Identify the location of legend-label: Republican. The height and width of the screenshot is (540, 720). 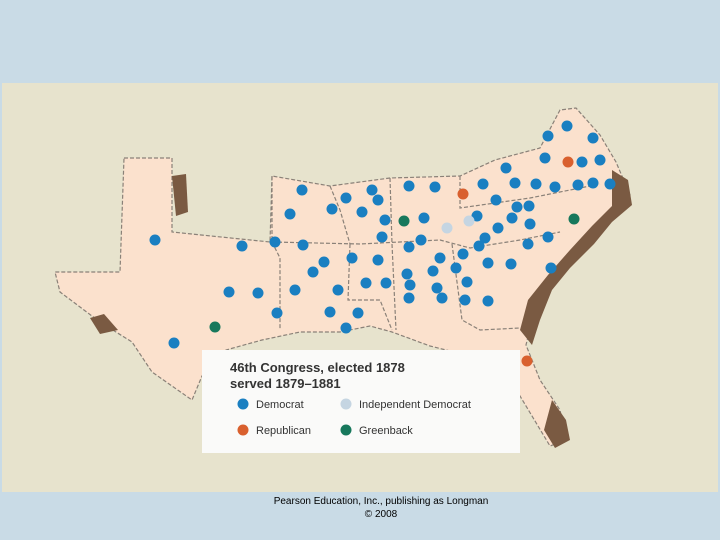
(283, 431).